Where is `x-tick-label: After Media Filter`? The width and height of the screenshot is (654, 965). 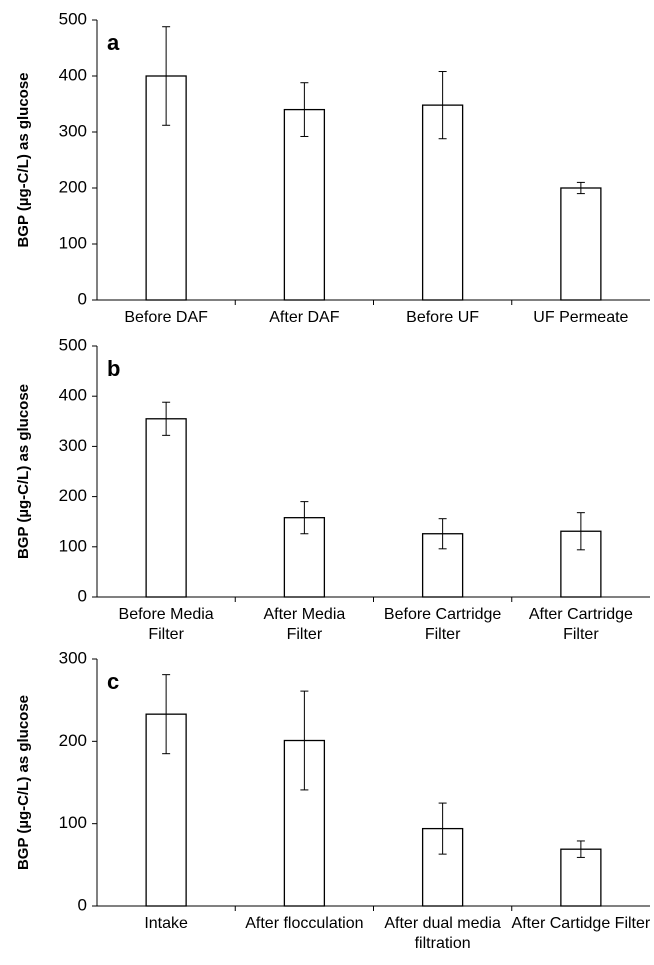
x-tick-label: After Media Filter is located at coordinates (304, 624).